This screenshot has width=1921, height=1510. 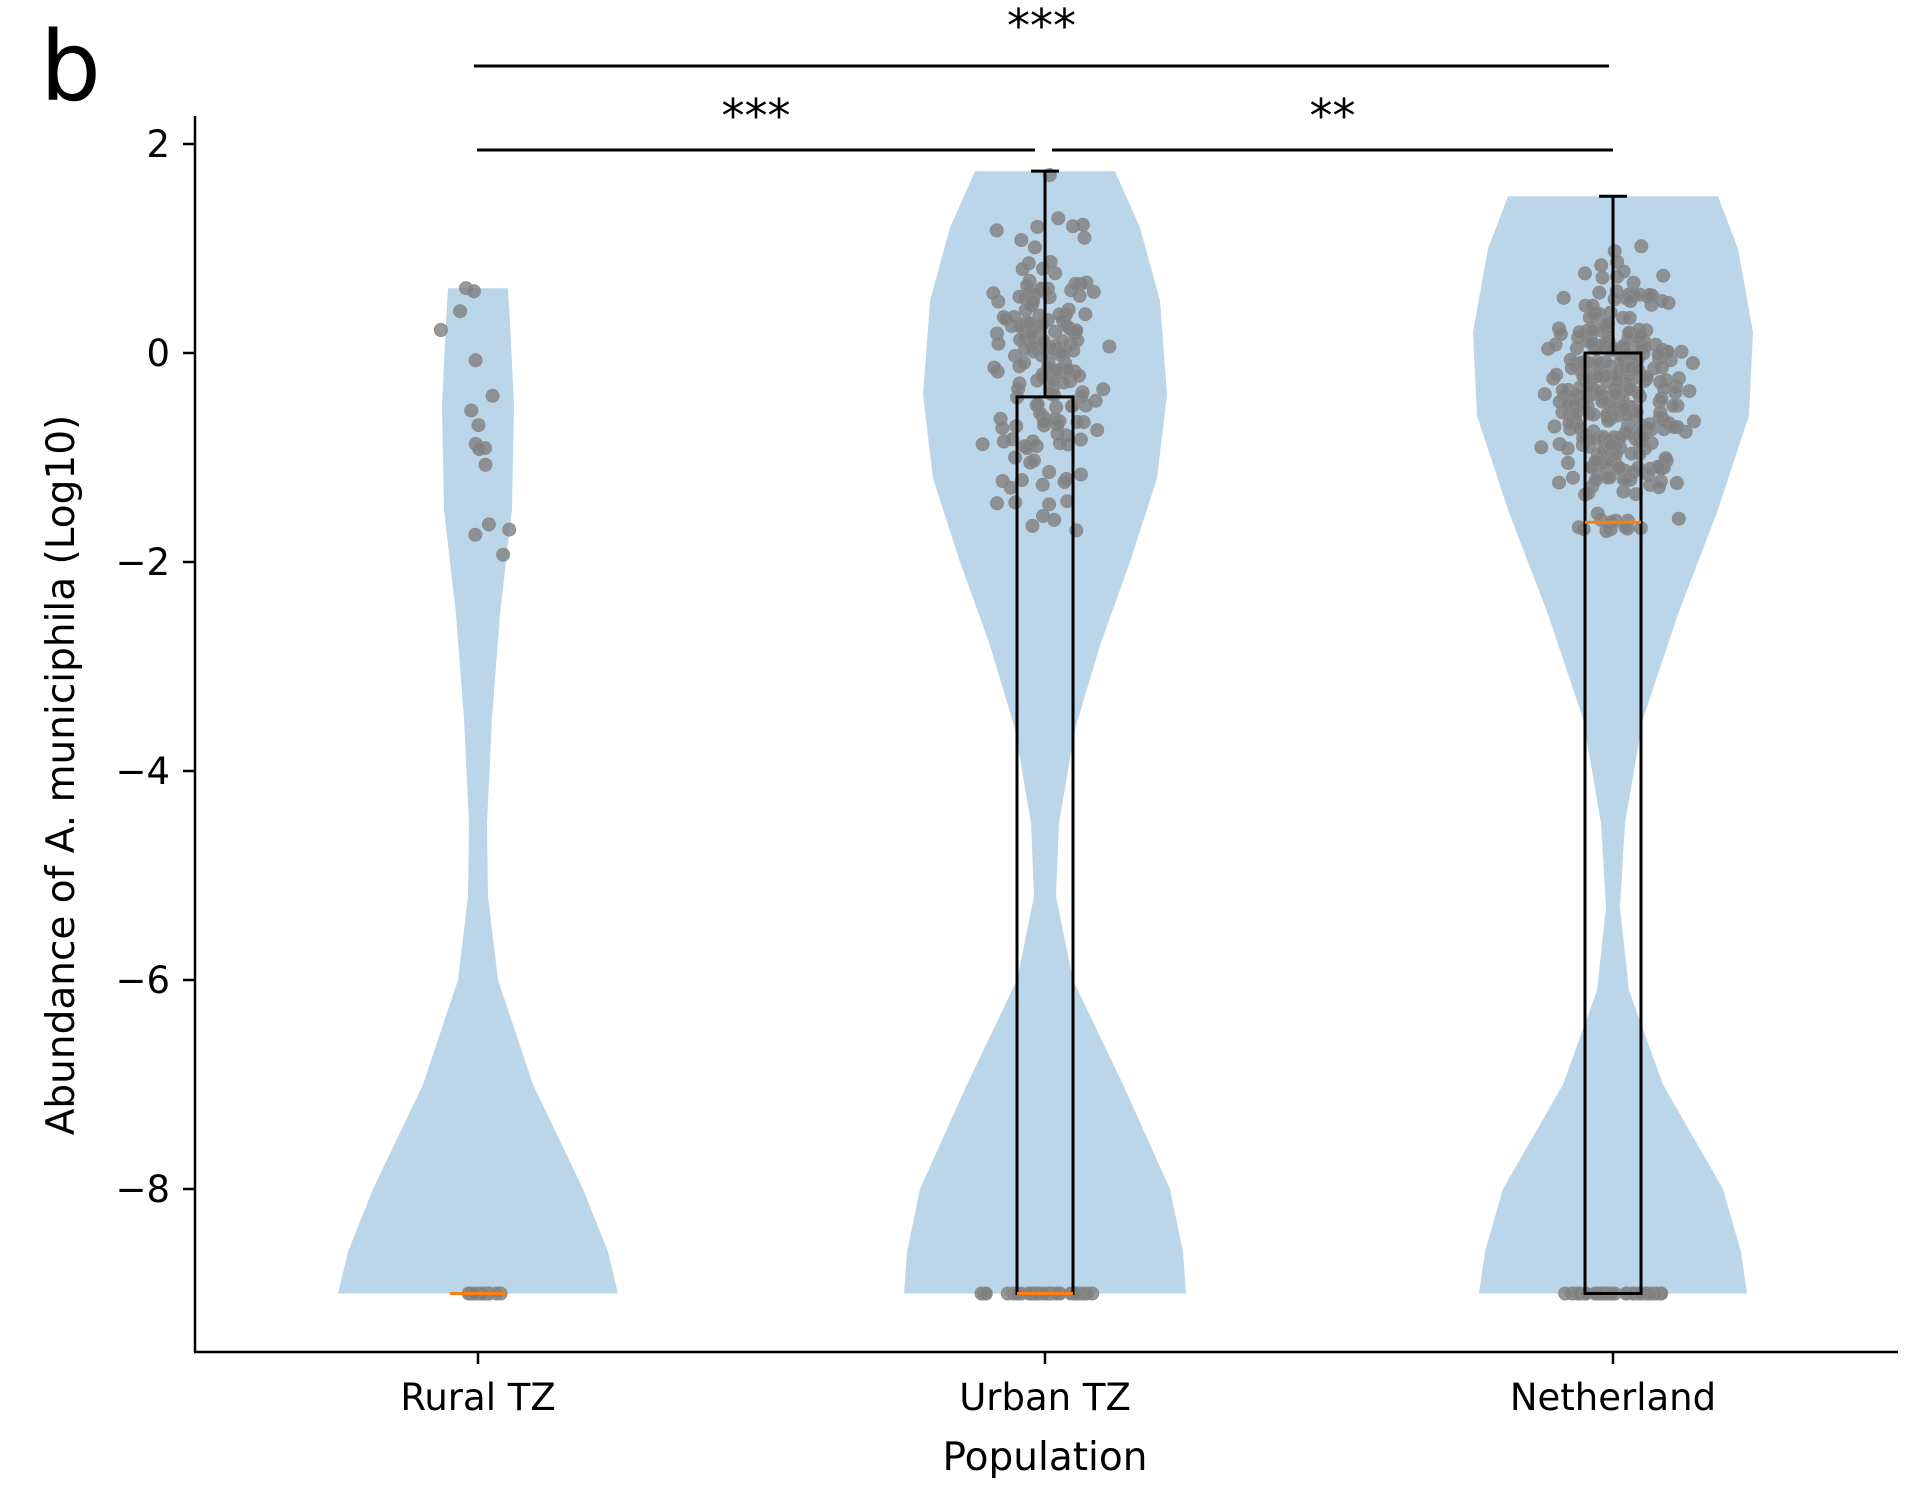 I want to click on y-axis-title: Abundance of A. municiphila (Log10), so click(x=61, y=775).